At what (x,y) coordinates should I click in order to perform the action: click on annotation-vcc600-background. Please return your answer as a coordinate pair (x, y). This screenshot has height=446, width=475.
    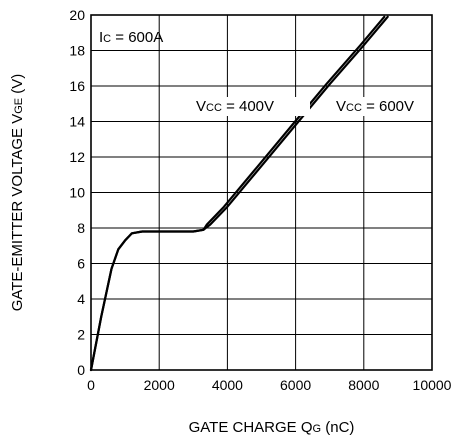
    Looking at the image, I should click on (382, 106).